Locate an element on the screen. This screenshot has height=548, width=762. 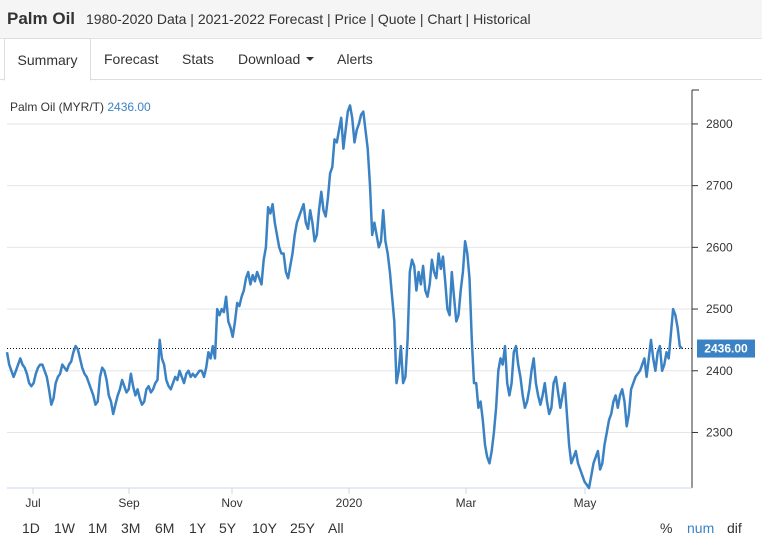
y-tick-label: 2400 is located at coordinates (719, 371).